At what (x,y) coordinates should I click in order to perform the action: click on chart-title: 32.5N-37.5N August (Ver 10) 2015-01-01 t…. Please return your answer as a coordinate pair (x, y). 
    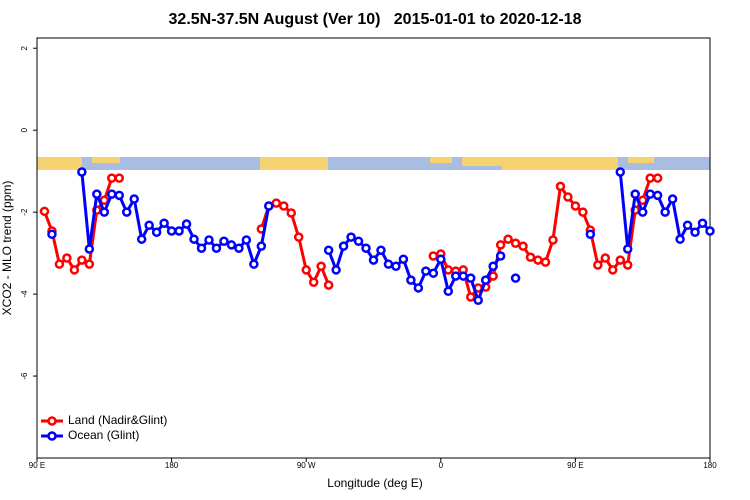
    Looking at the image, I should click on (375, 19).